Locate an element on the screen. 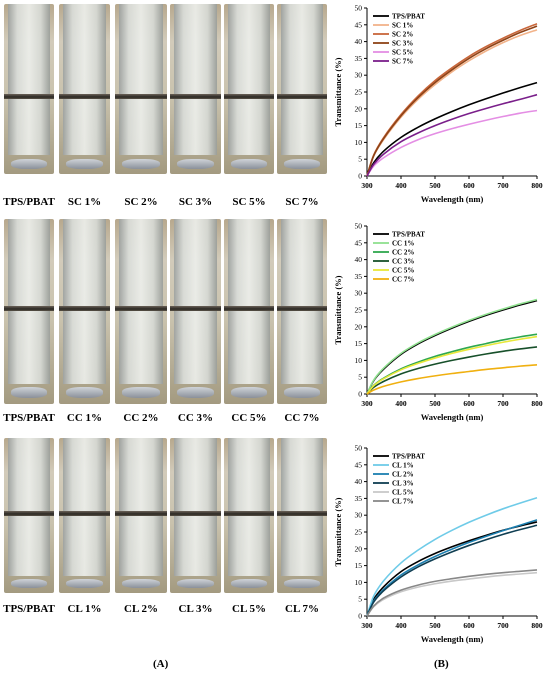  legend-label: CC 1% is located at coordinates (403, 244).